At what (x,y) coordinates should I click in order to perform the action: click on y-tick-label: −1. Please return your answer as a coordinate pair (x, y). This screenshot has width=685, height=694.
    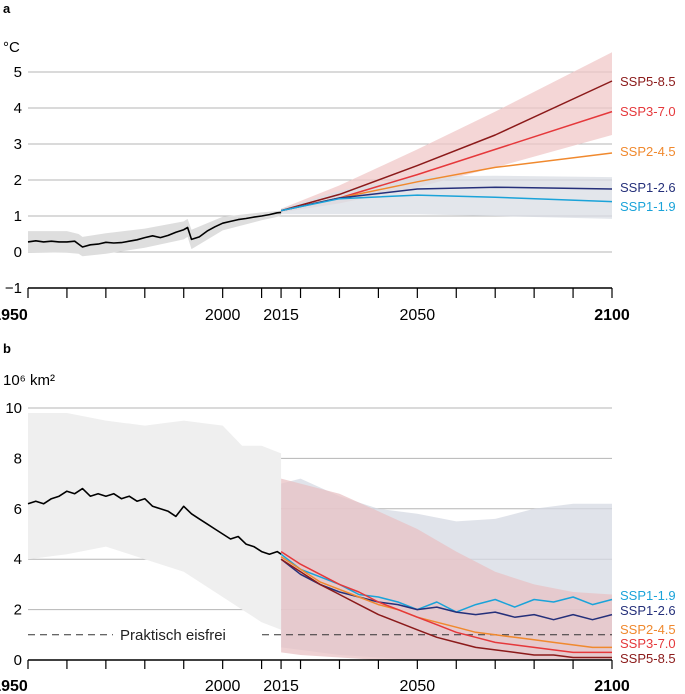
    Looking at the image, I should click on (13, 288).